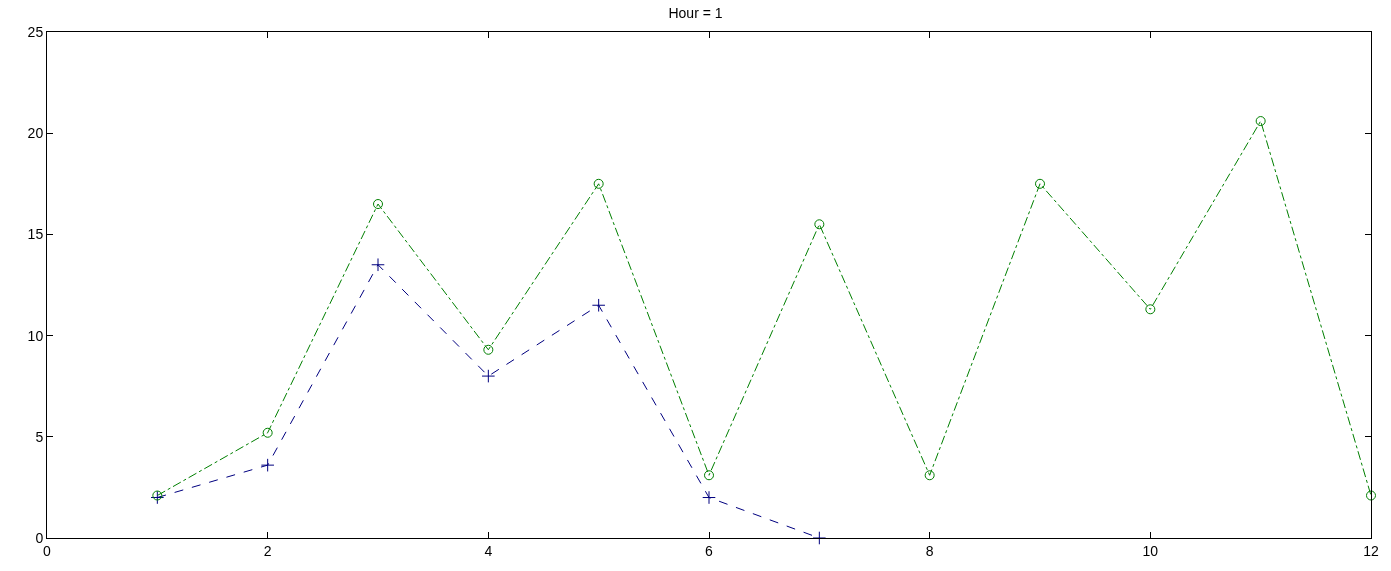 The image size is (1391, 571). What do you see at coordinates (929, 550) in the screenshot?
I see `x-tick-label: 8` at bounding box center [929, 550].